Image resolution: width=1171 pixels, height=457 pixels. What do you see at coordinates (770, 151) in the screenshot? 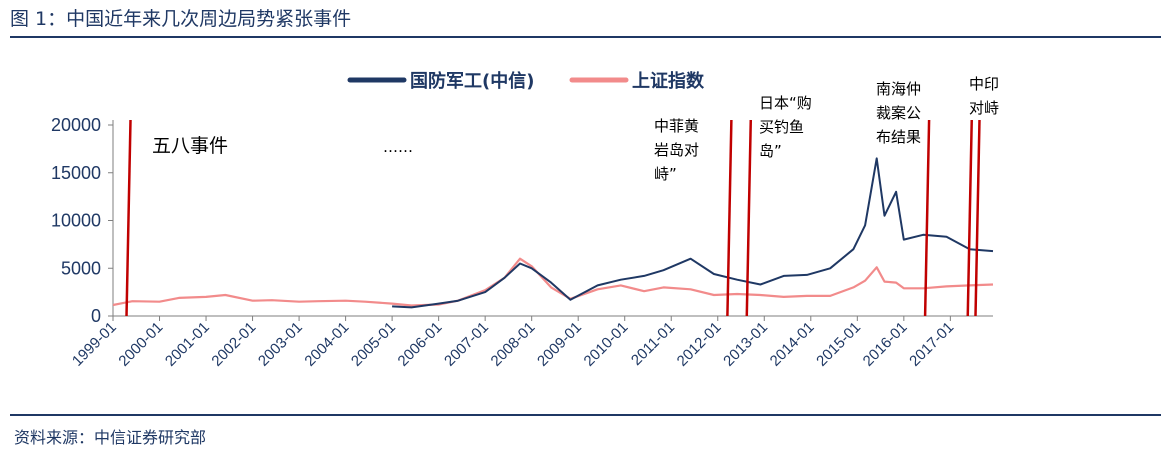
I see `event-annotation-line: 岛”` at bounding box center [770, 151].